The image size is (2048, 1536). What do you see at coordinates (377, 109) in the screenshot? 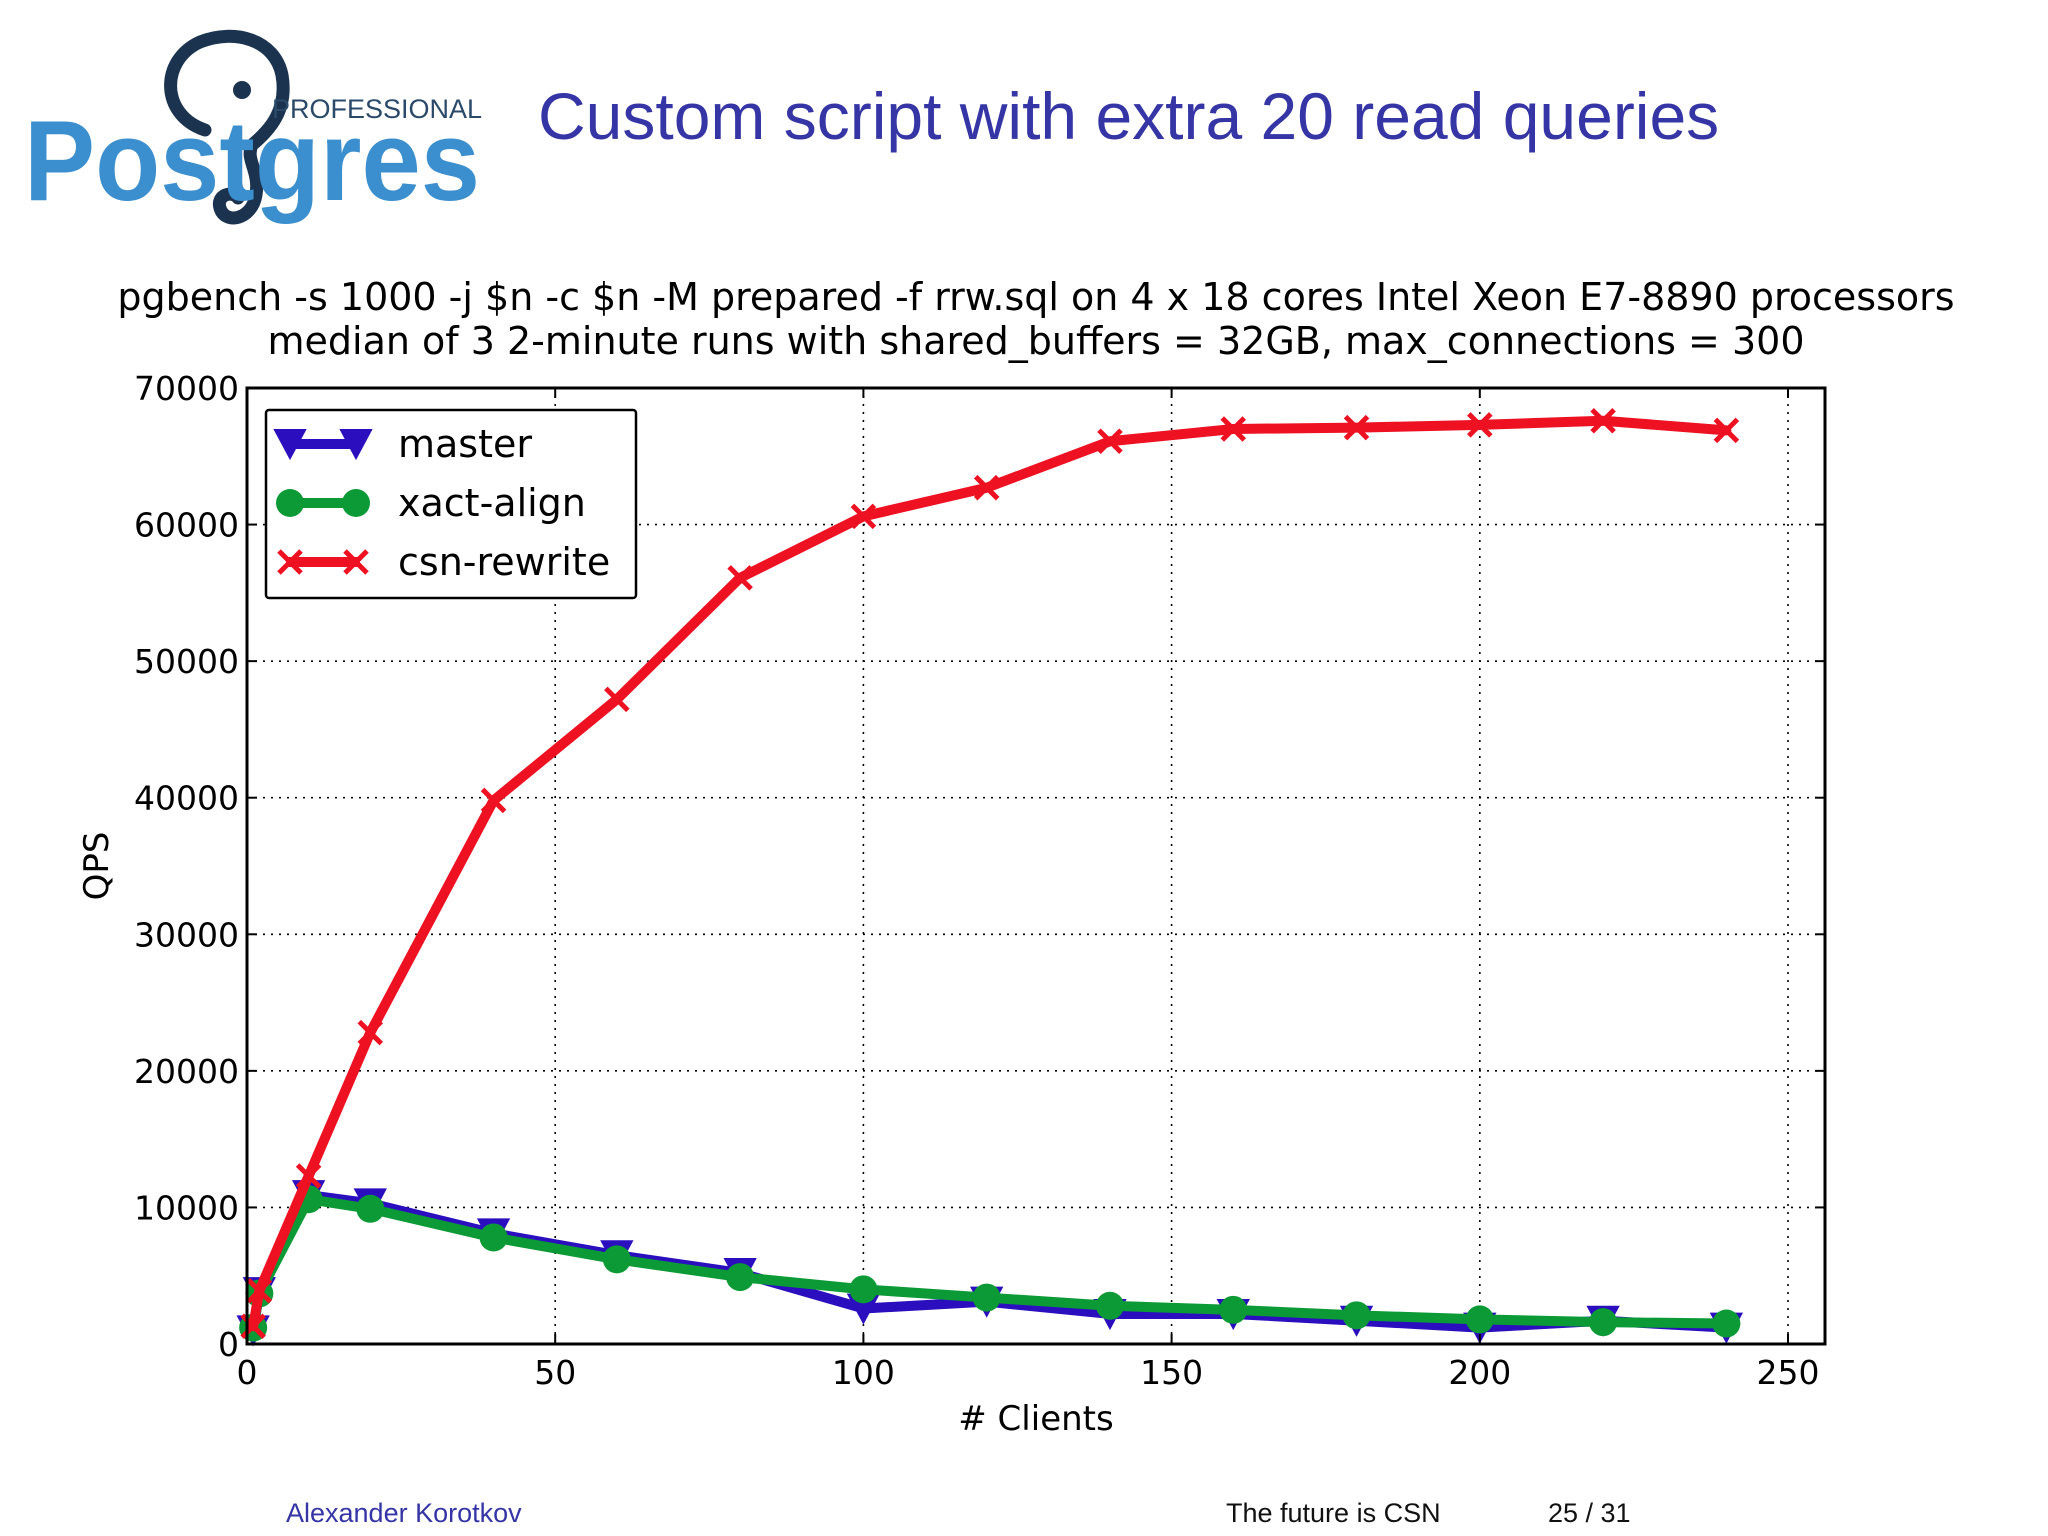
I see `logo-professional: PROFESSIONAL` at bounding box center [377, 109].